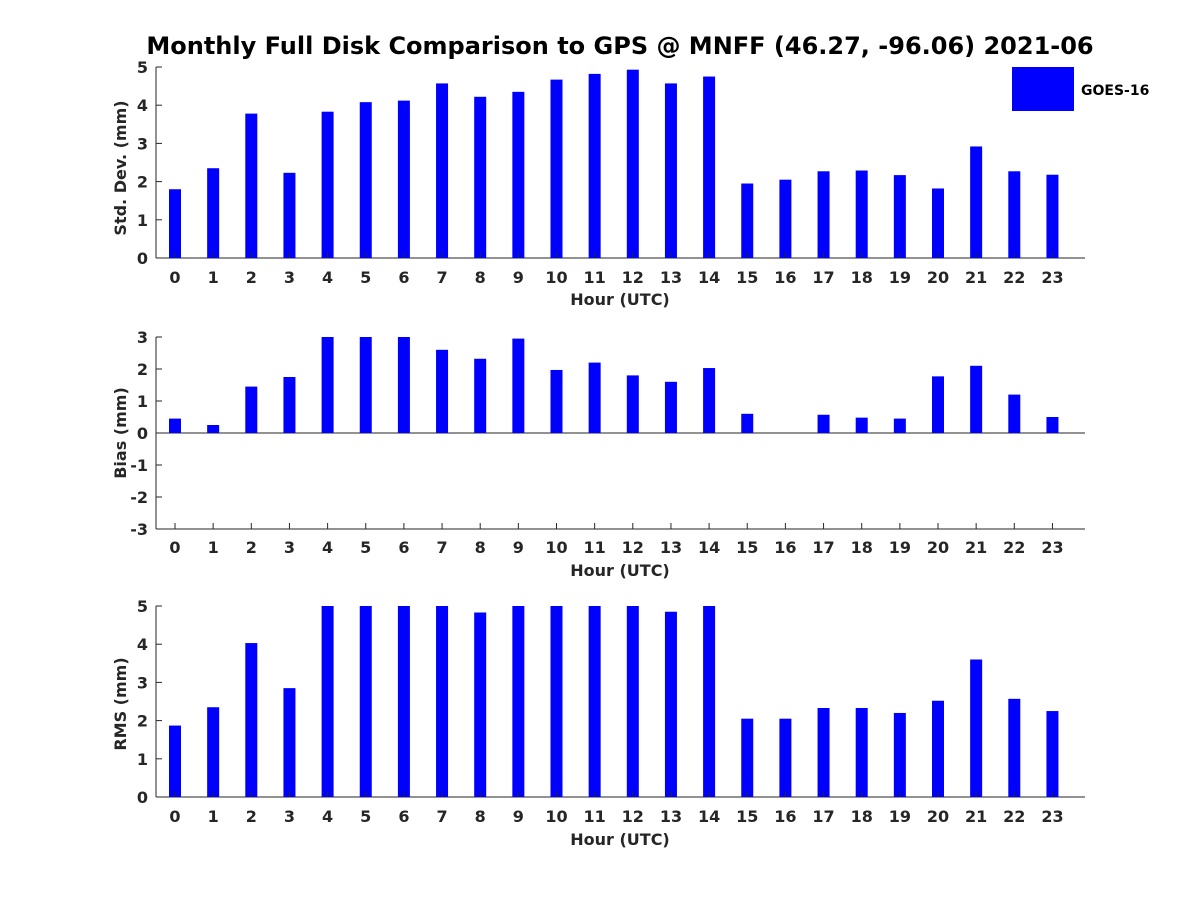  I want to click on x-tick-label: 0, so click(174, 547).